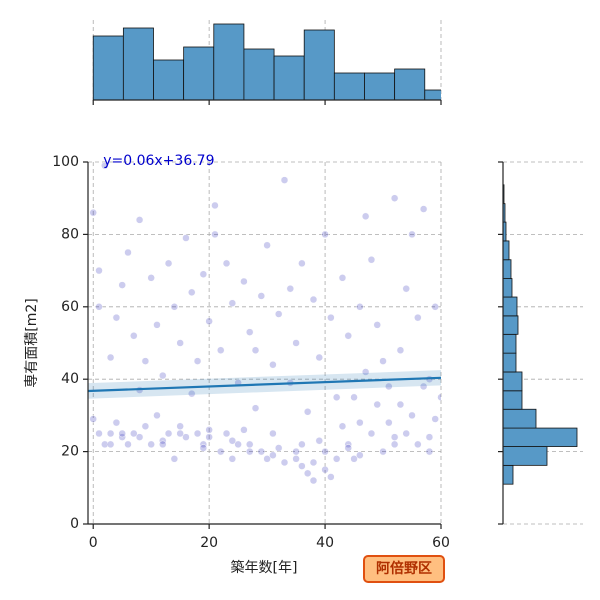 This screenshot has height=600, width=600. I want to click on y-tick-label: 60, so click(70, 307).